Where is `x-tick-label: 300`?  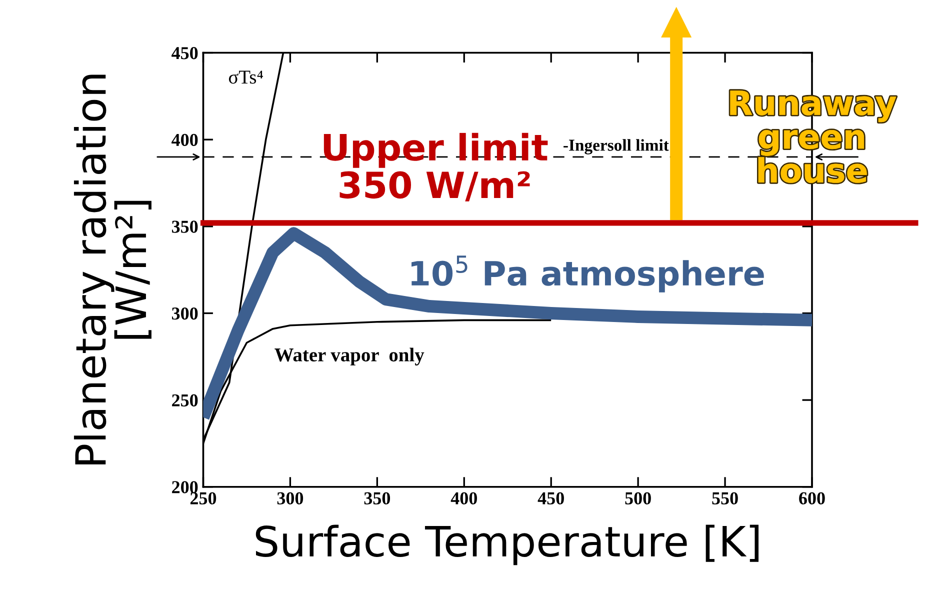
x-tick-label: 300 is located at coordinates (290, 498).